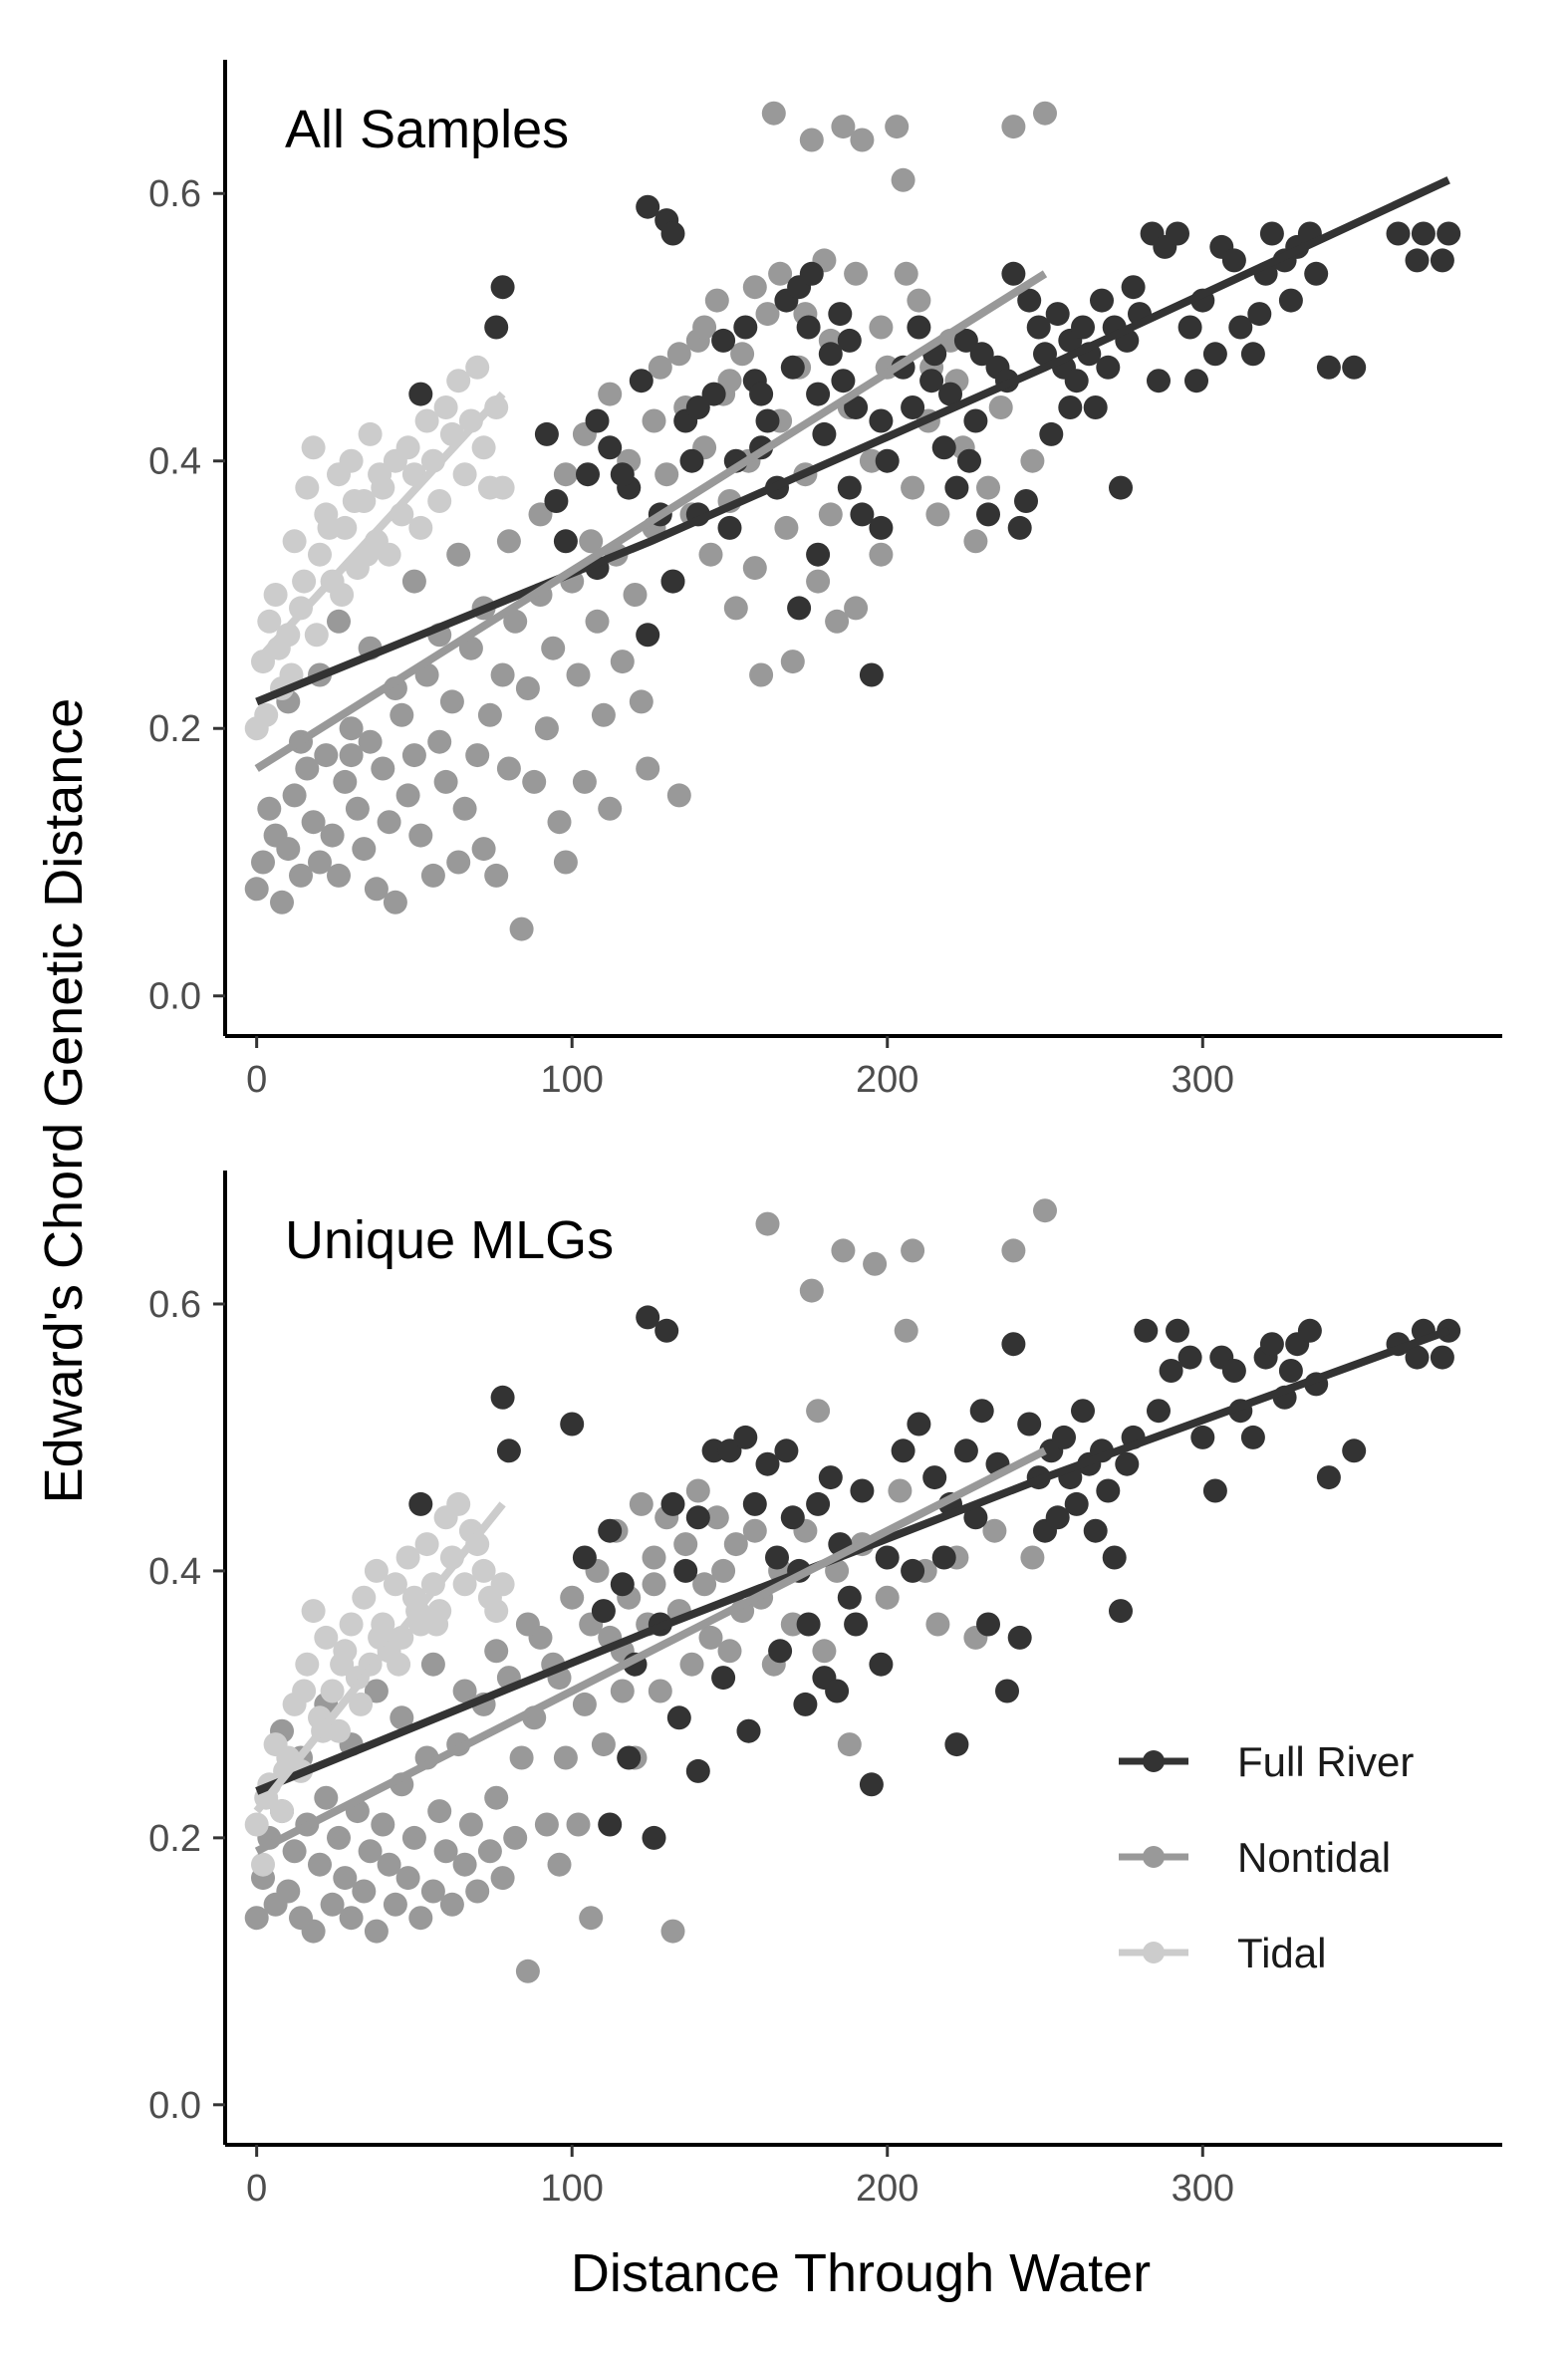 The image size is (1568, 2353). Describe the element at coordinates (1325, 1761) in the screenshot. I see `legend-label-full-river: Full River` at that location.